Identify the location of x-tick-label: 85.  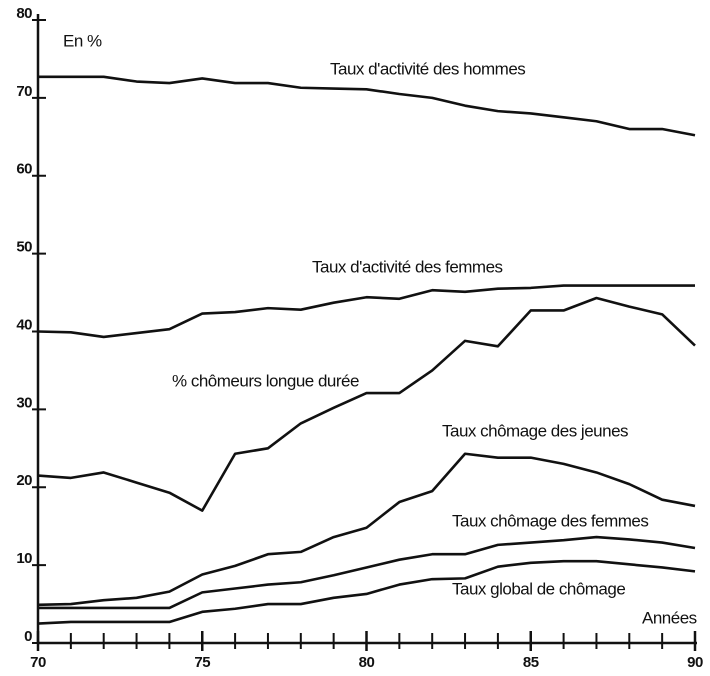
(531, 662).